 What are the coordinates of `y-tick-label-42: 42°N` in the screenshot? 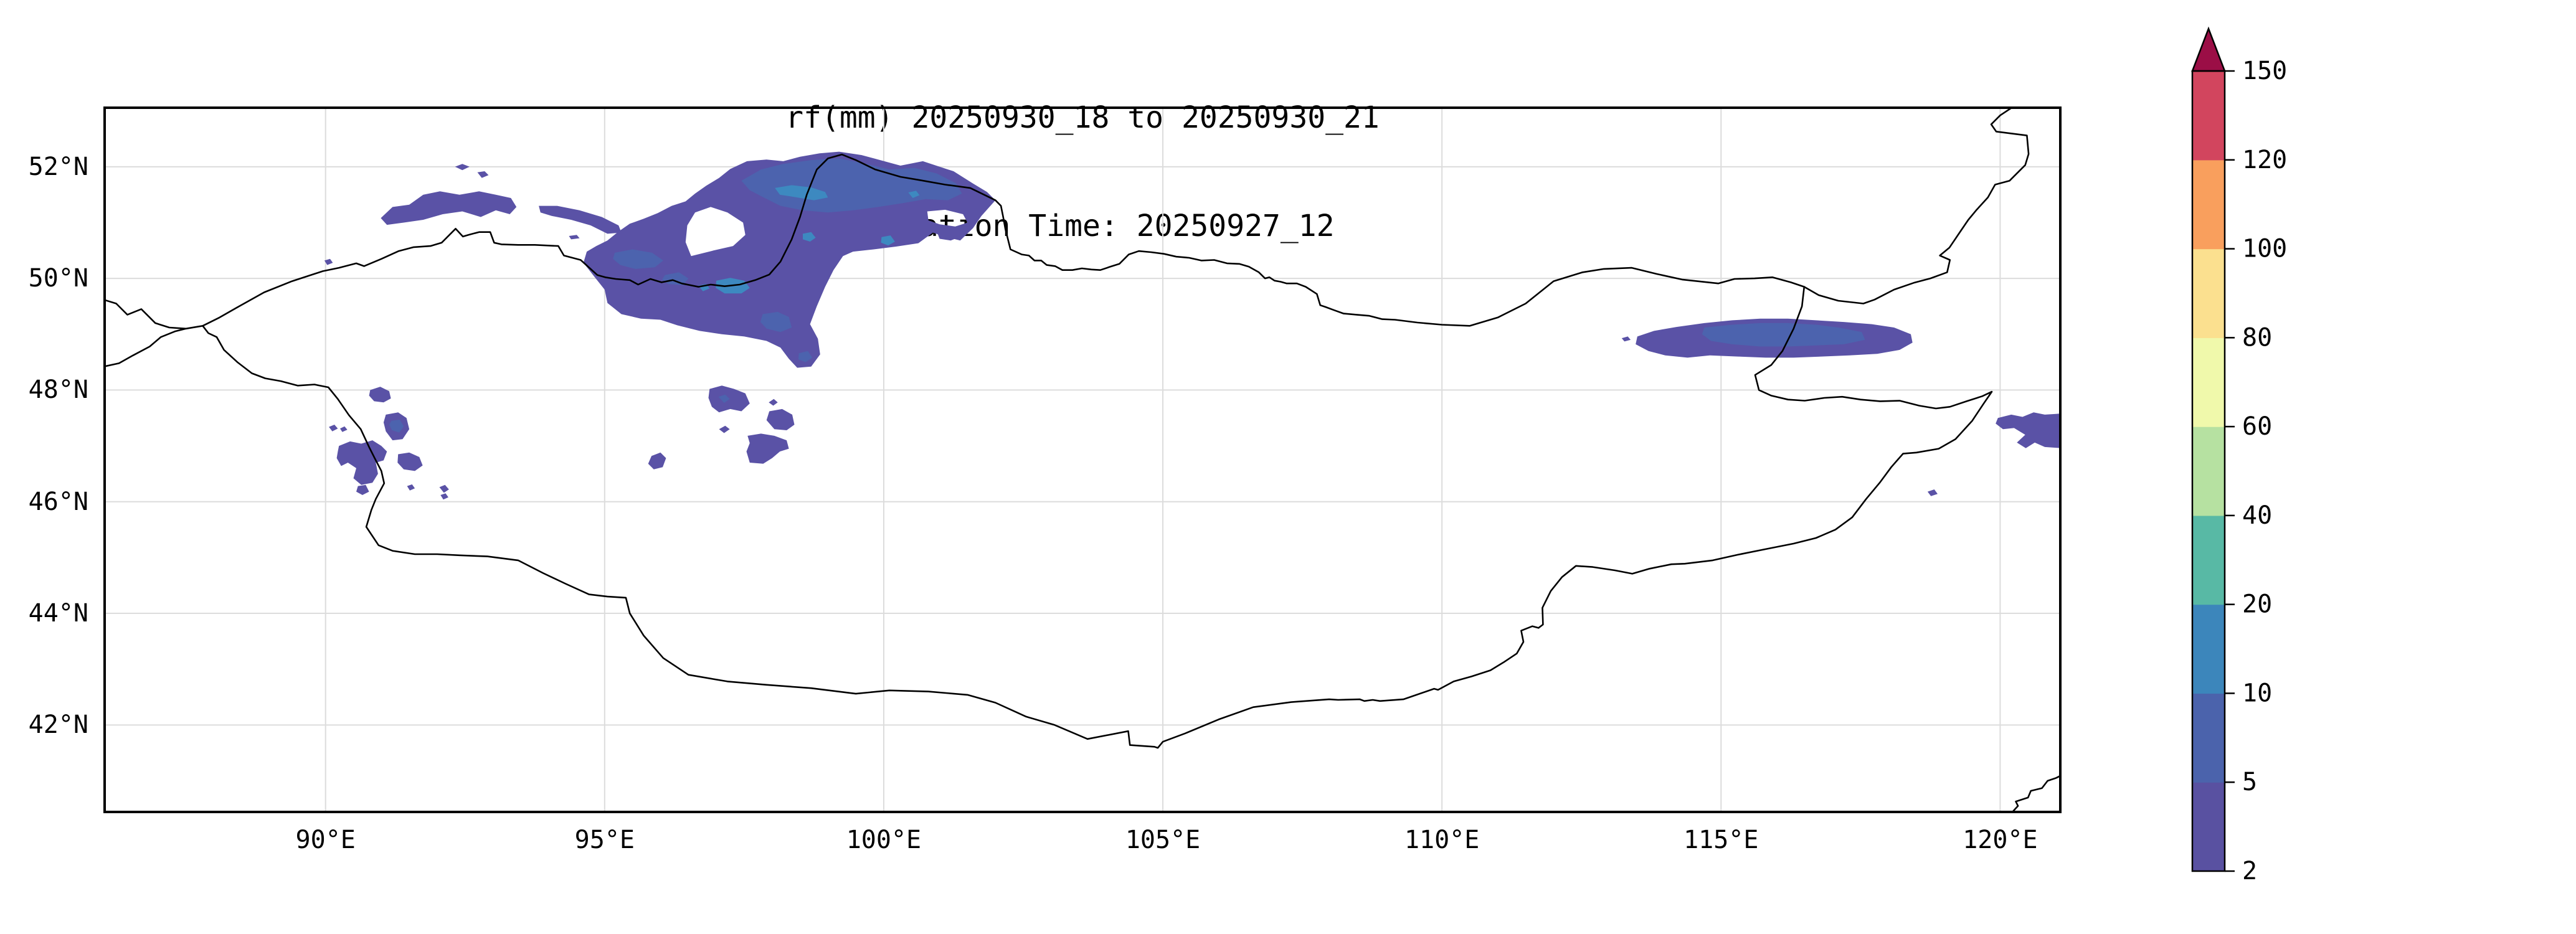 It's located at (58, 725).